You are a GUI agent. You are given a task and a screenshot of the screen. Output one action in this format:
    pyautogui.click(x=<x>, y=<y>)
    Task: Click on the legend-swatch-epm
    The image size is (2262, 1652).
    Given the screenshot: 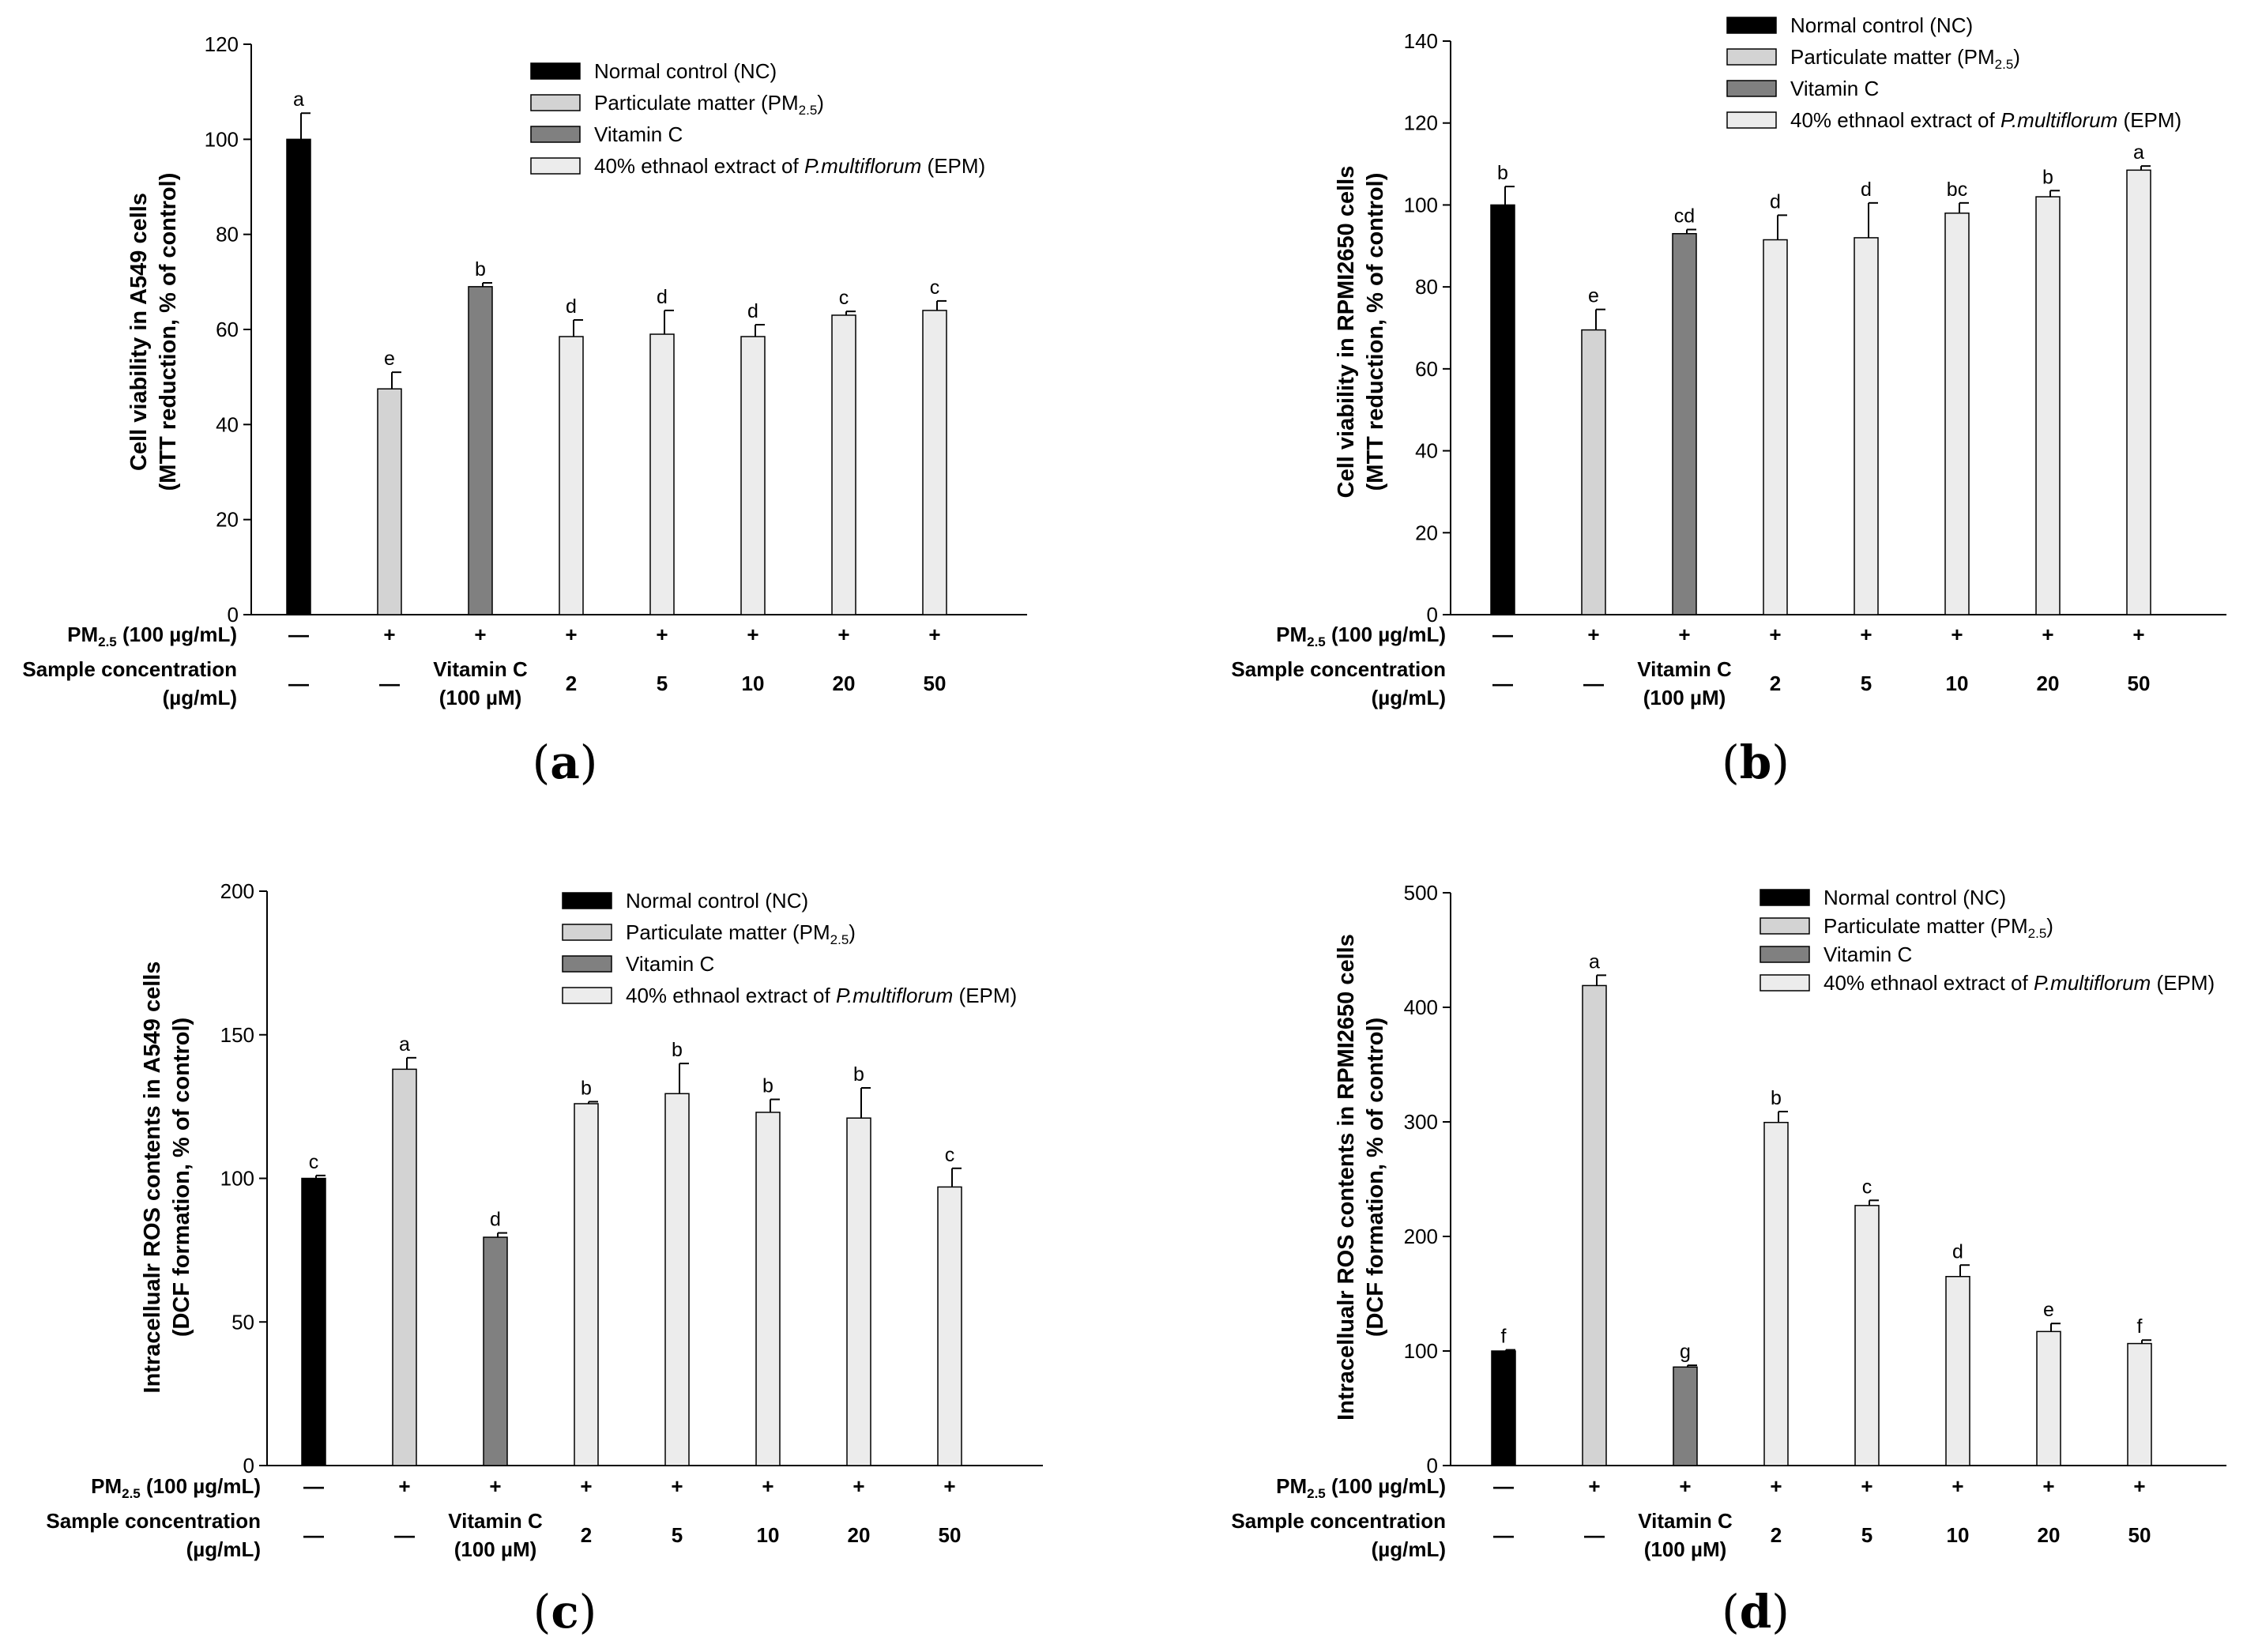 What is the action you would take?
    pyautogui.click(x=587, y=996)
    